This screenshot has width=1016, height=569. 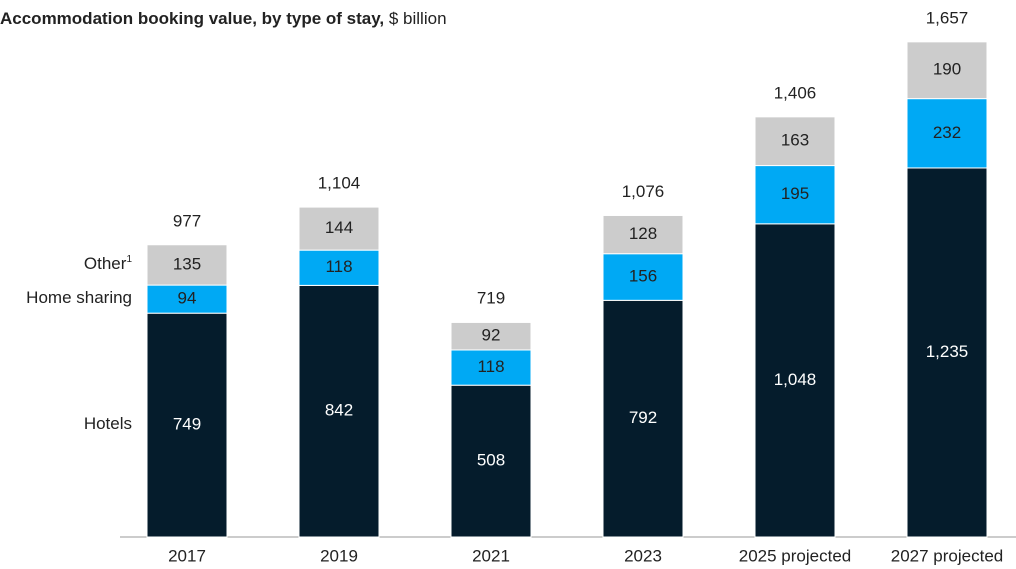 What do you see at coordinates (947, 17) in the screenshot?
I see `total-label: 1,657` at bounding box center [947, 17].